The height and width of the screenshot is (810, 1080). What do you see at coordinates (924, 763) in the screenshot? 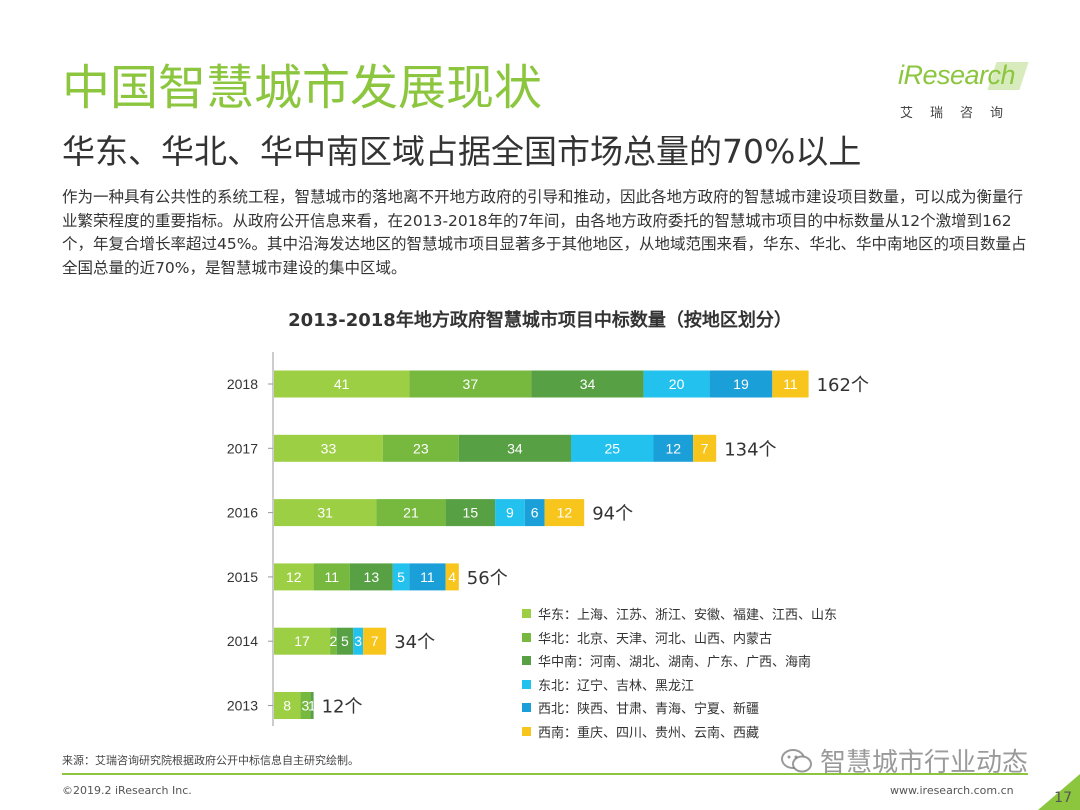
I see `watermark-text: 智慧城市行业动态` at bounding box center [924, 763].